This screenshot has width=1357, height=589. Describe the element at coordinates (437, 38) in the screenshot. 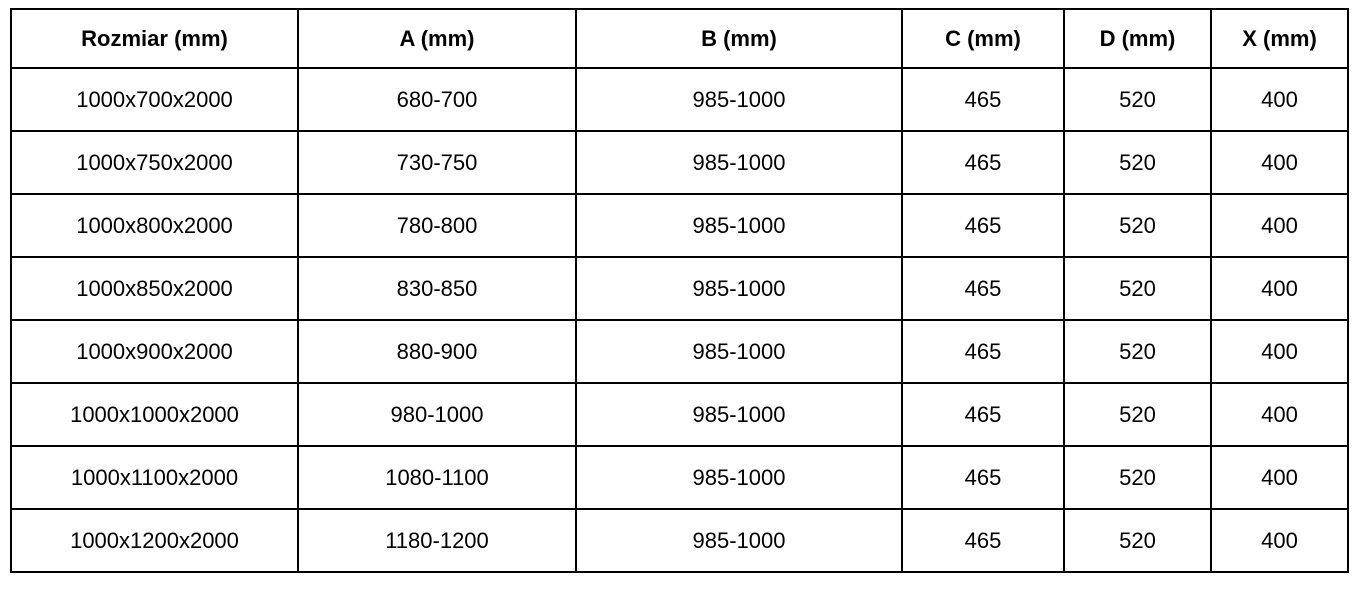

I see `header-cell-a: A (mm)` at that location.